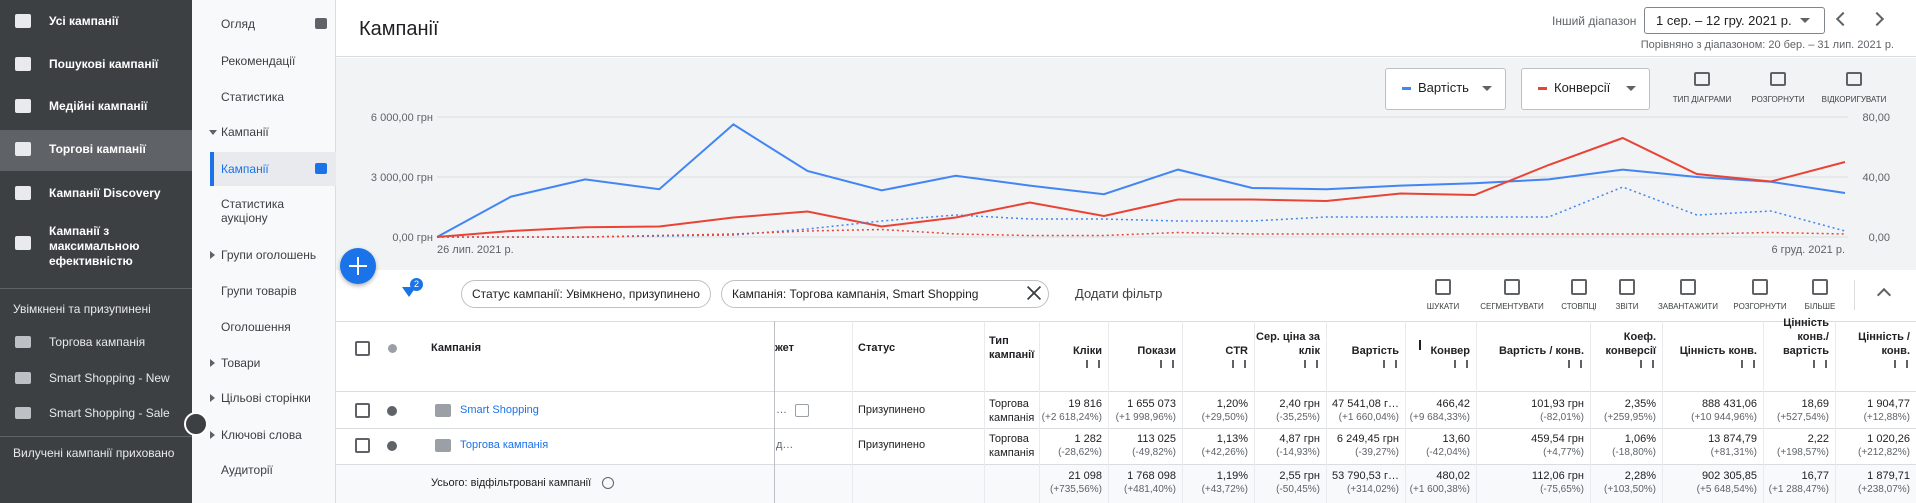 Image resolution: width=1916 pixels, height=503 pixels. I want to click on cell-change: (+29,50%), so click(1224, 417).